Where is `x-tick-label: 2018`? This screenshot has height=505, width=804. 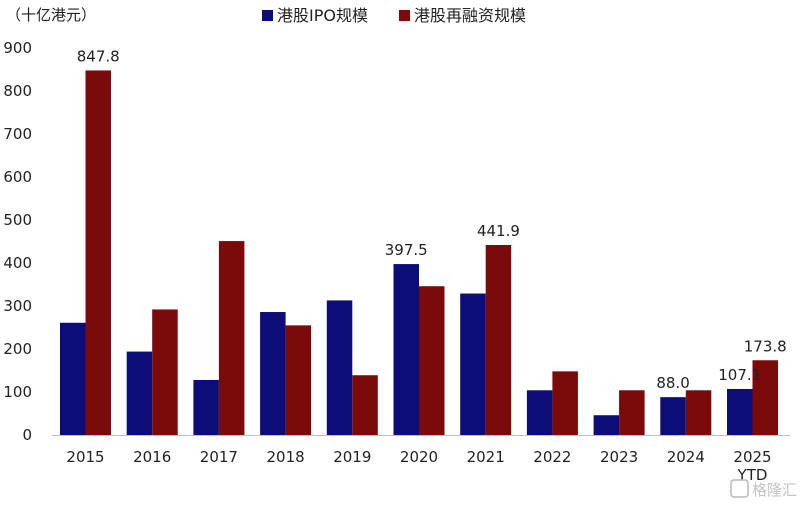
x-tick-label: 2018 is located at coordinates (286, 457).